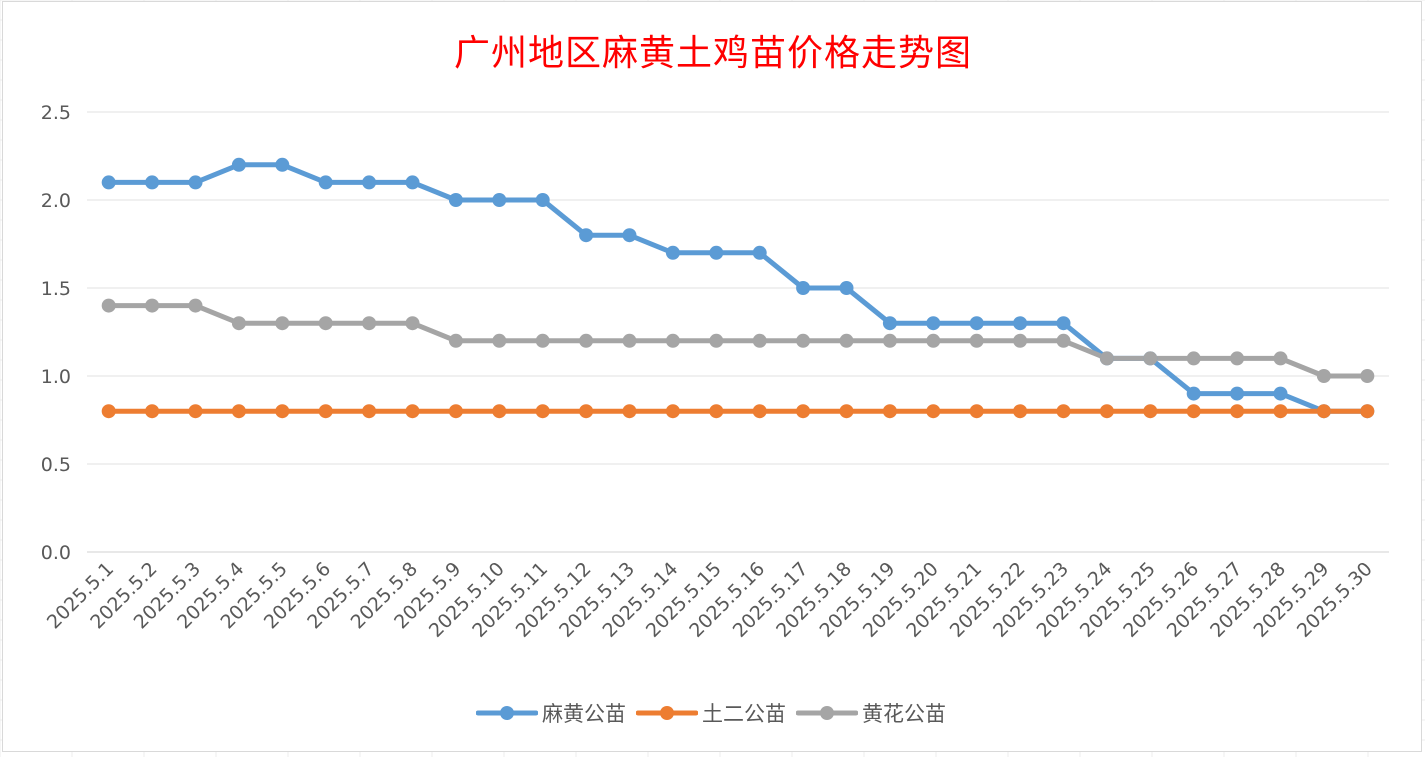 The width and height of the screenshot is (1425, 757). Describe the element at coordinates (904, 714) in the screenshot. I see `legend-label: 黄花公苗` at that location.